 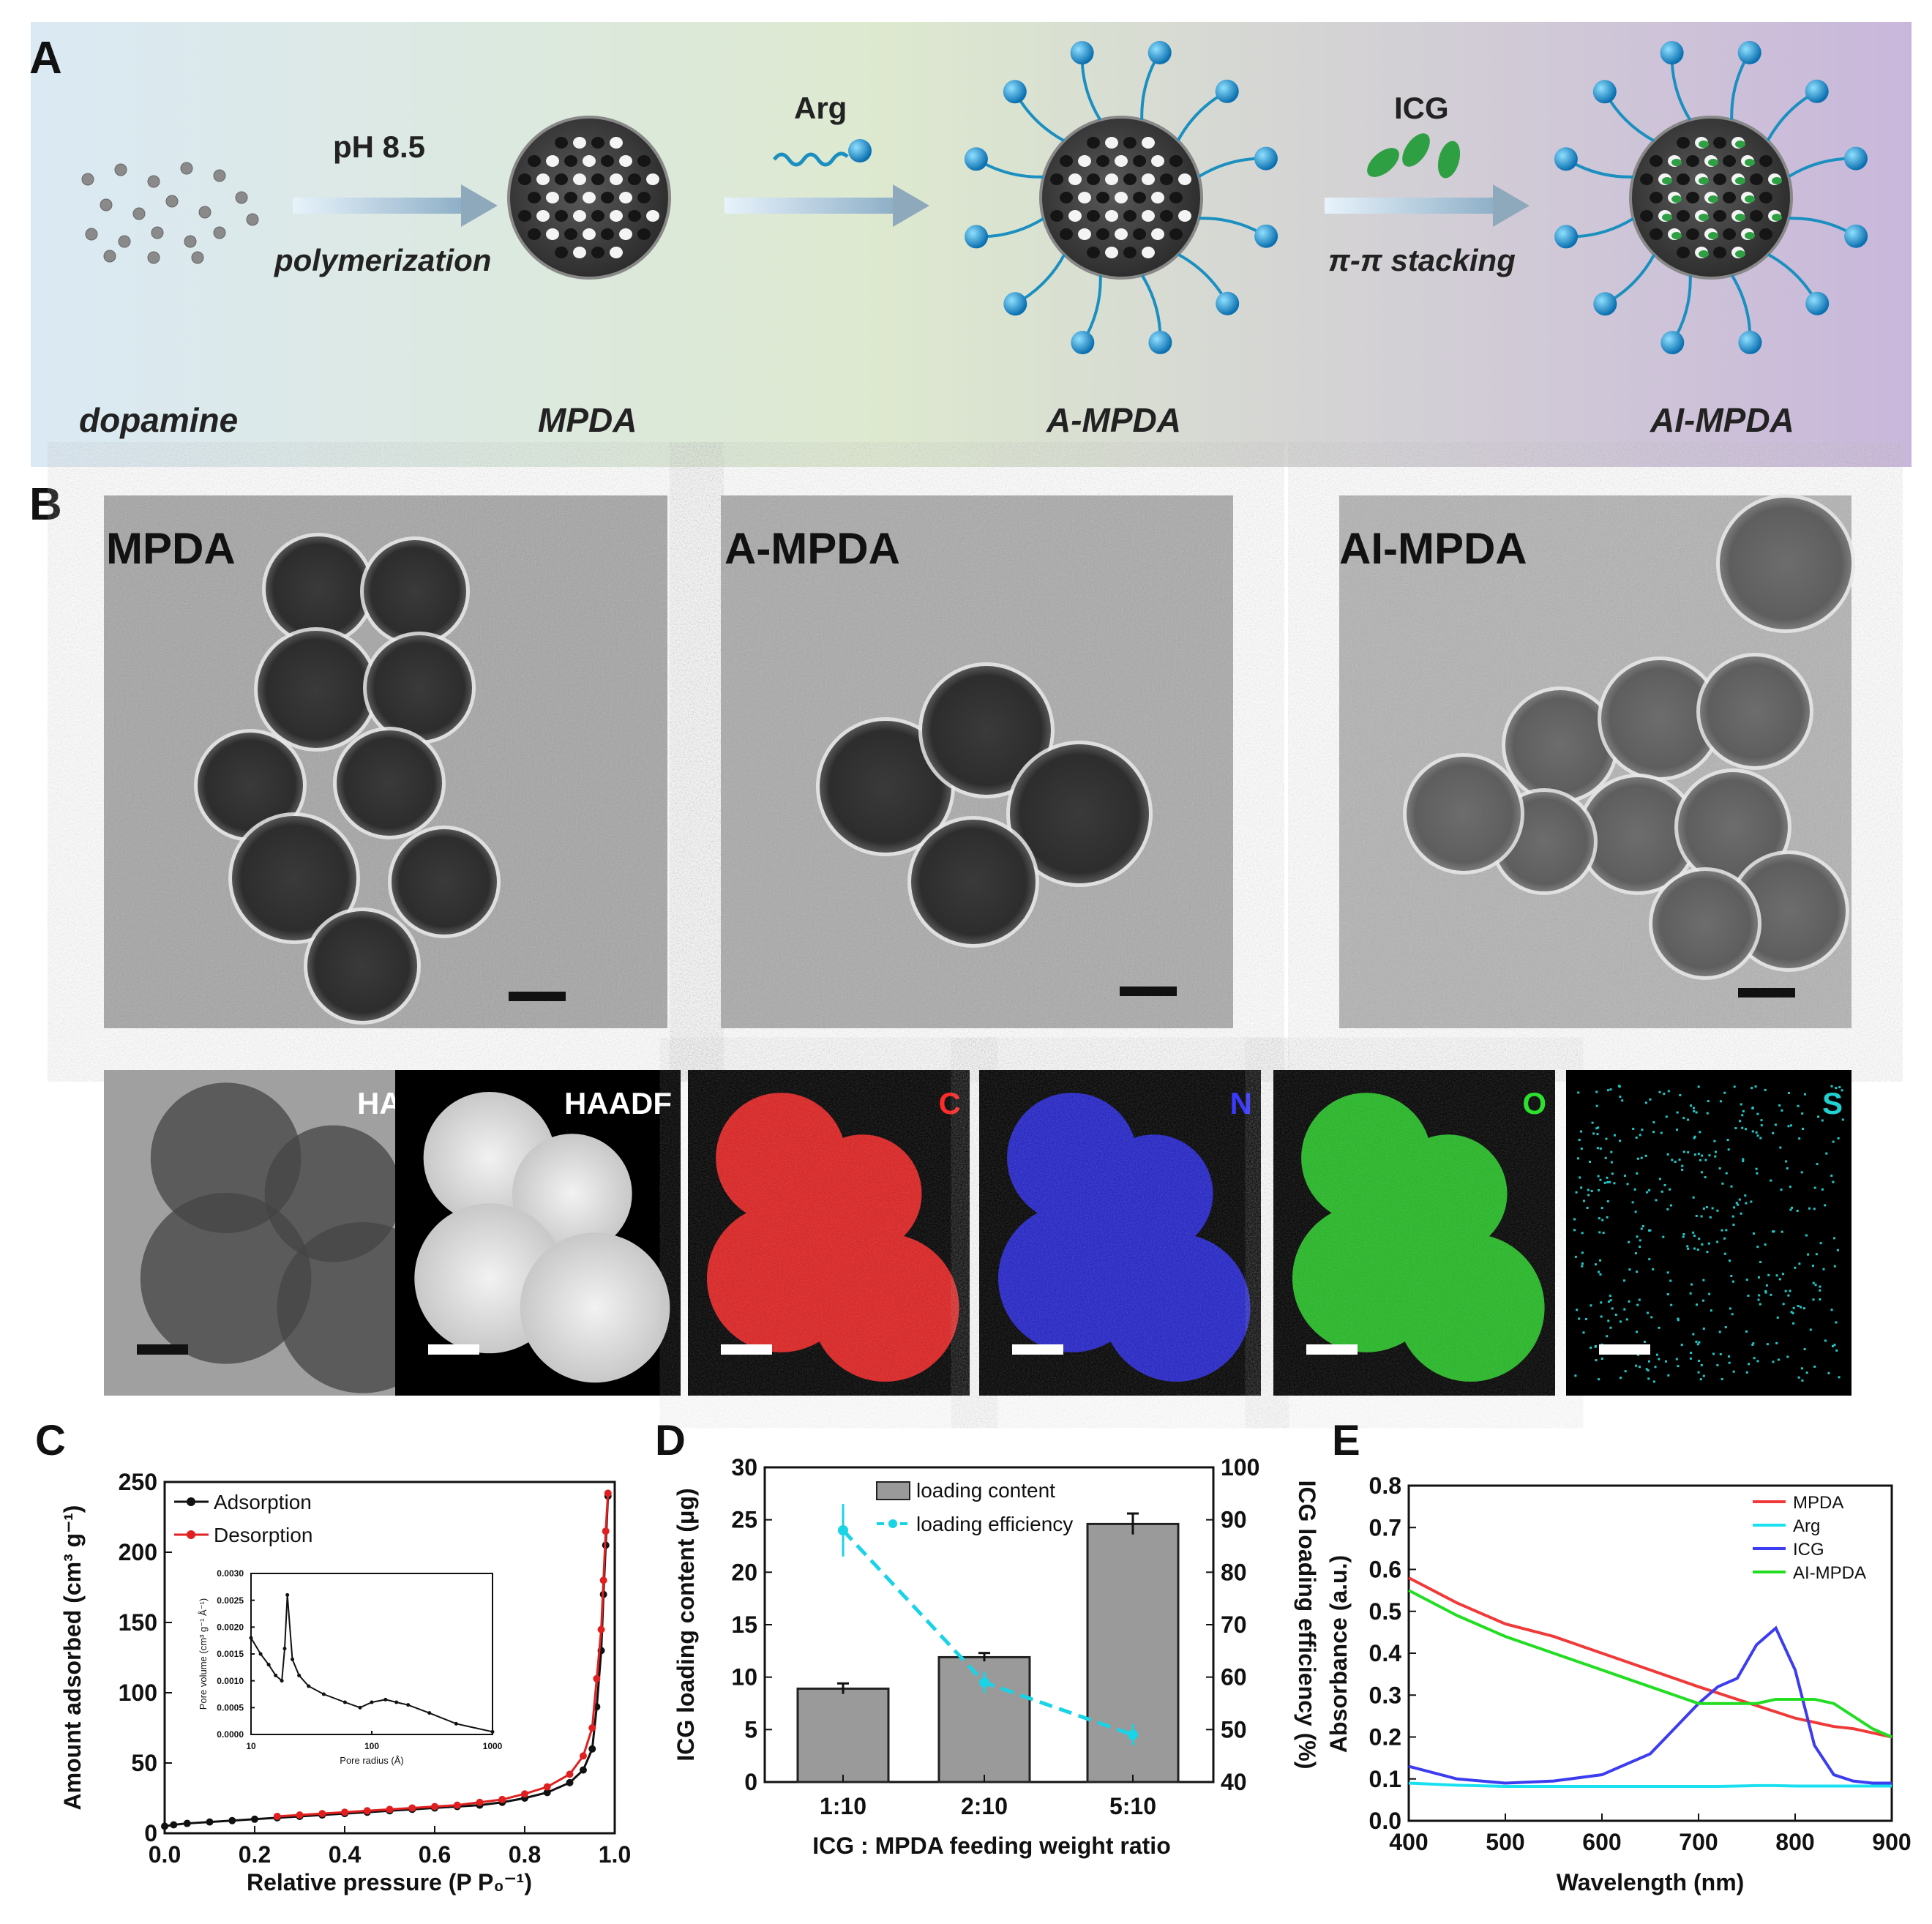 I want to click on y-tick-label: 0, so click(x=750, y=1782).